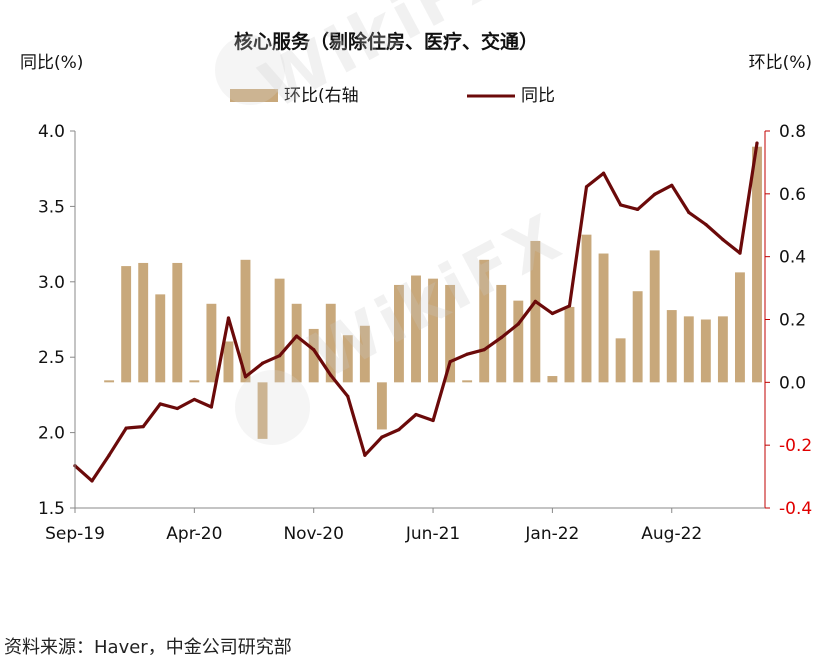  I want to click on left-y-tick-label: 1.5, so click(51, 509).